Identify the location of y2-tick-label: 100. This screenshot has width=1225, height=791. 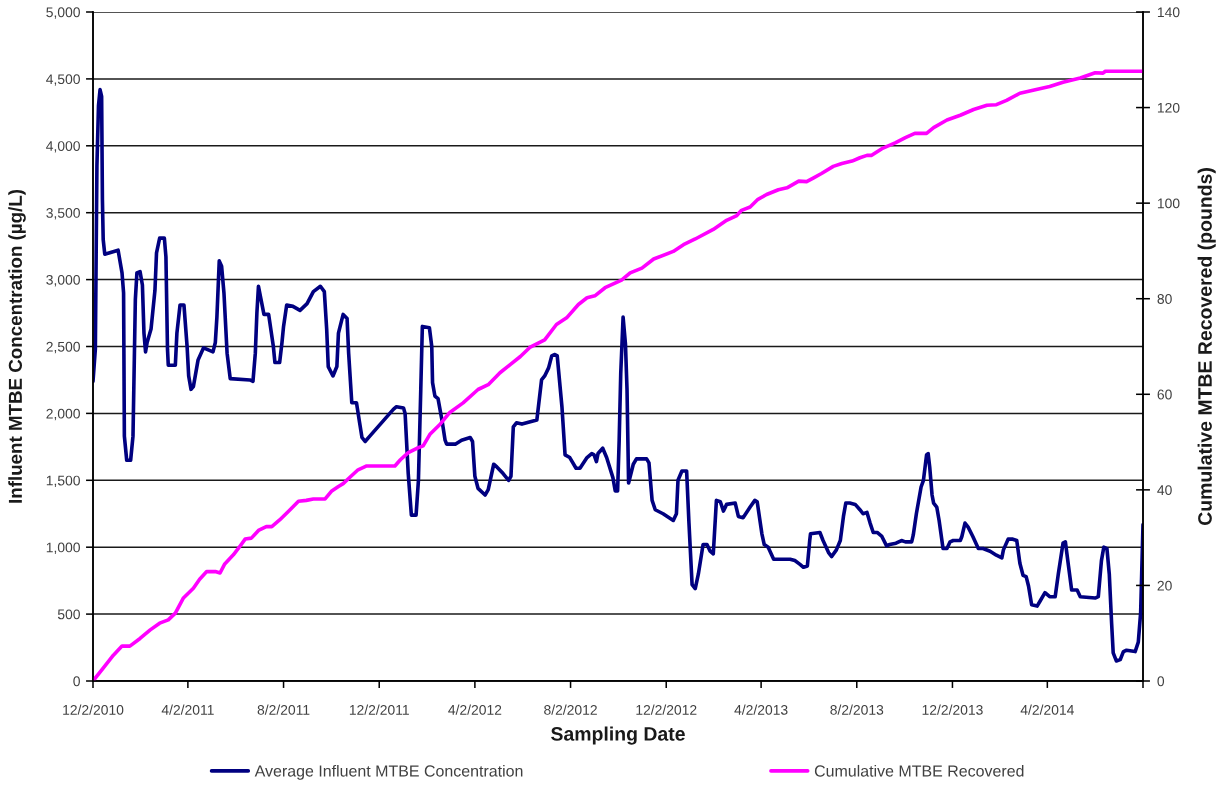
(1168, 203).